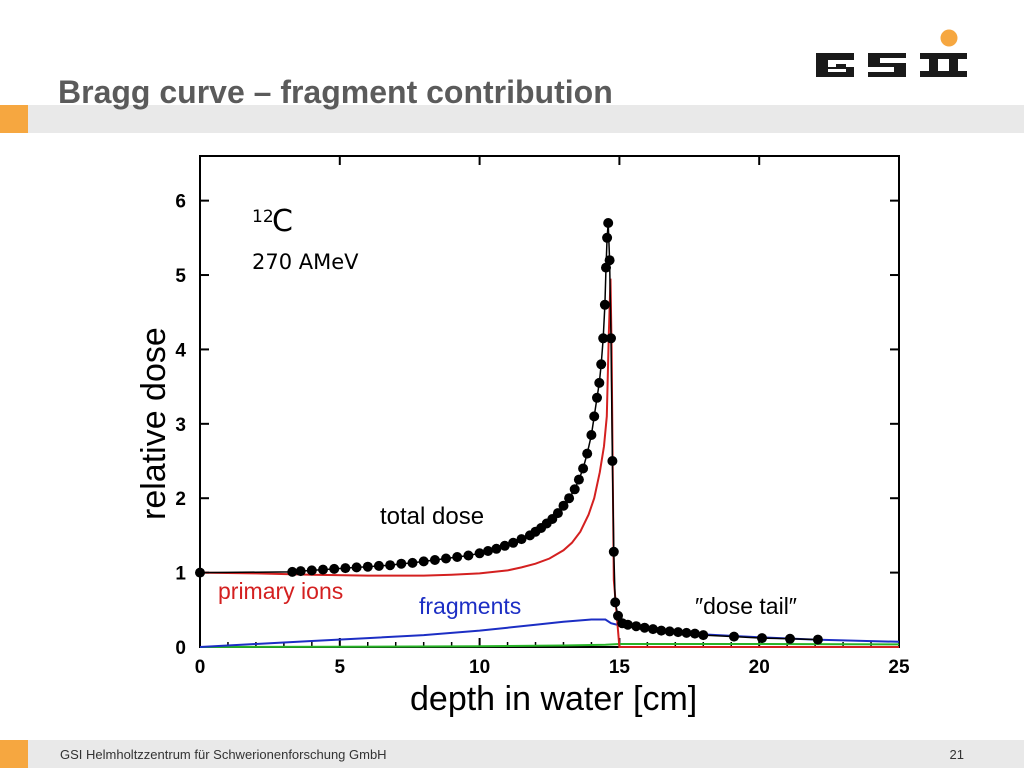 The width and height of the screenshot is (1024, 768). What do you see at coordinates (180, 202) in the screenshot?
I see `y-tick-label: 6` at bounding box center [180, 202].